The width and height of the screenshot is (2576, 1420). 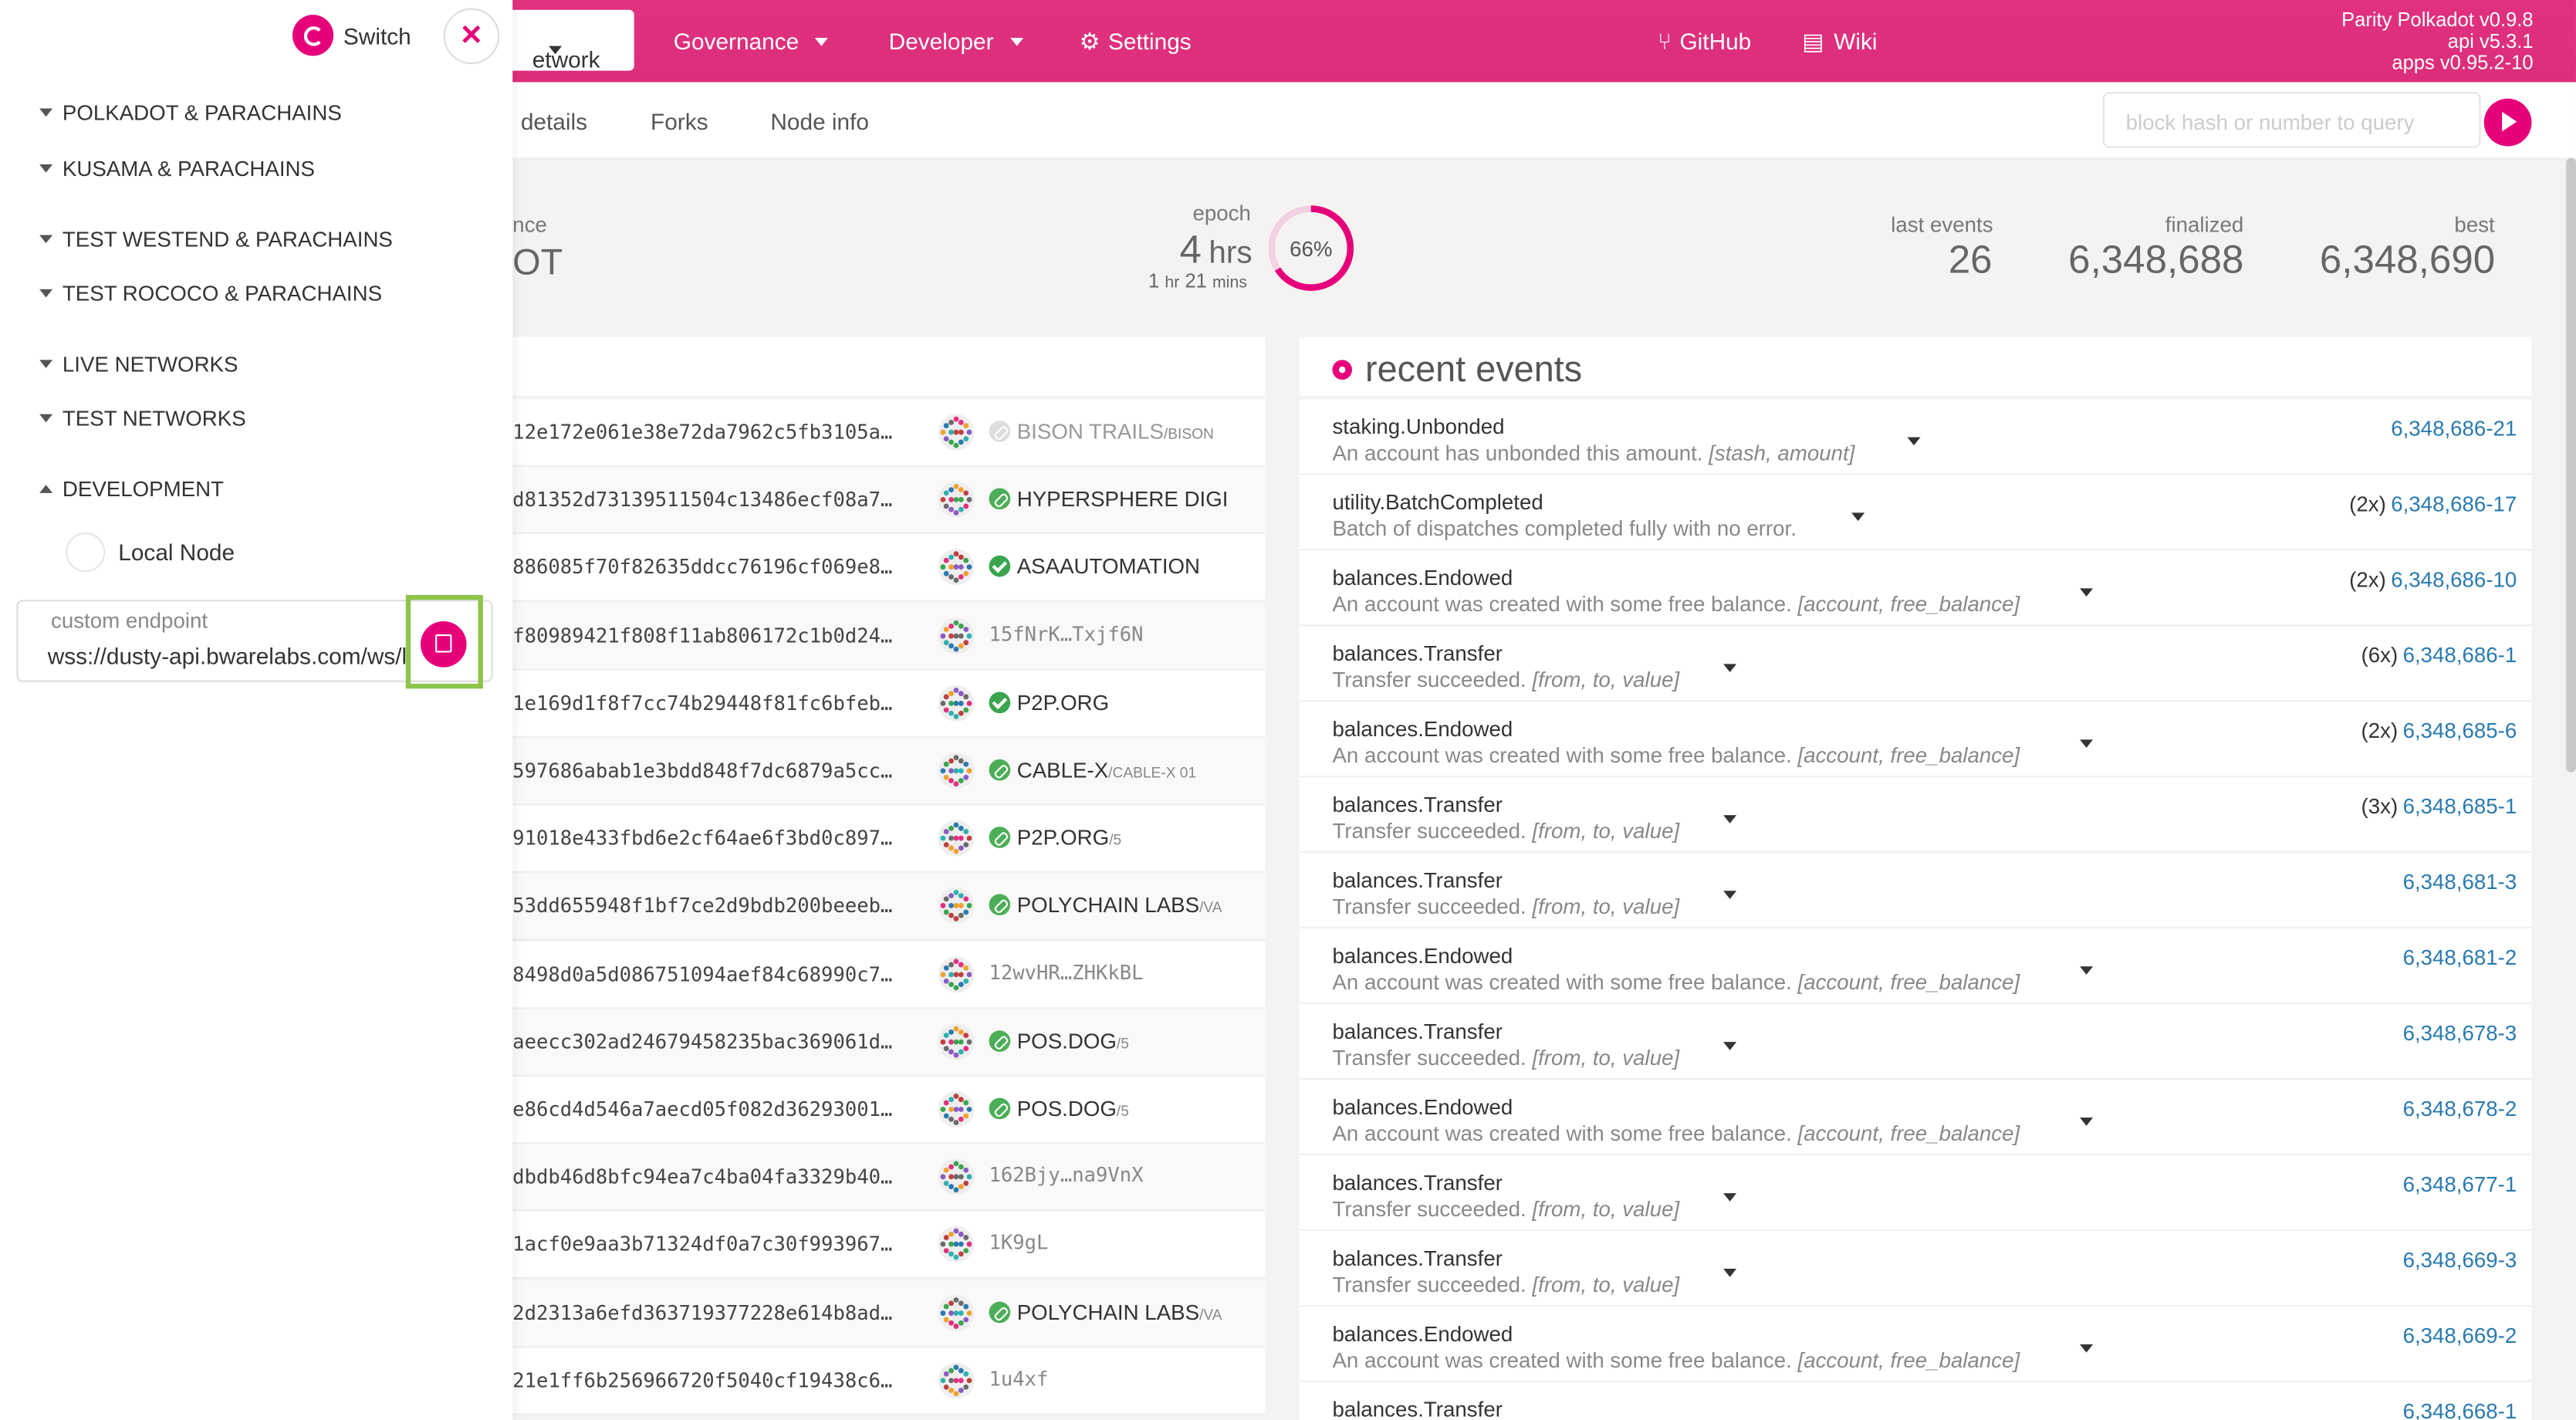 What do you see at coordinates (1092, 770) in the screenshot?
I see `block-author: CABLE-X/CABLE-X 01` at bounding box center [1092, 770].